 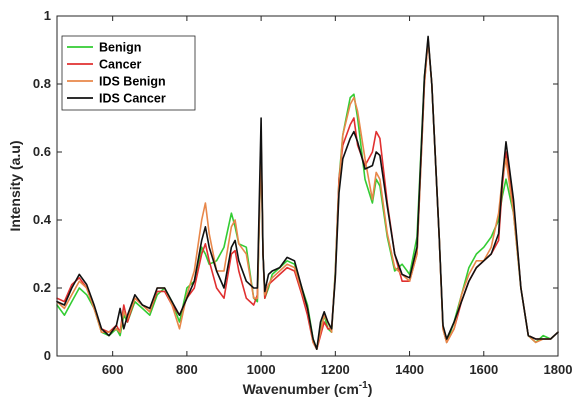 I want to click on legend-label-ids-benign: IDS Benign, so click(x=132, y=82).